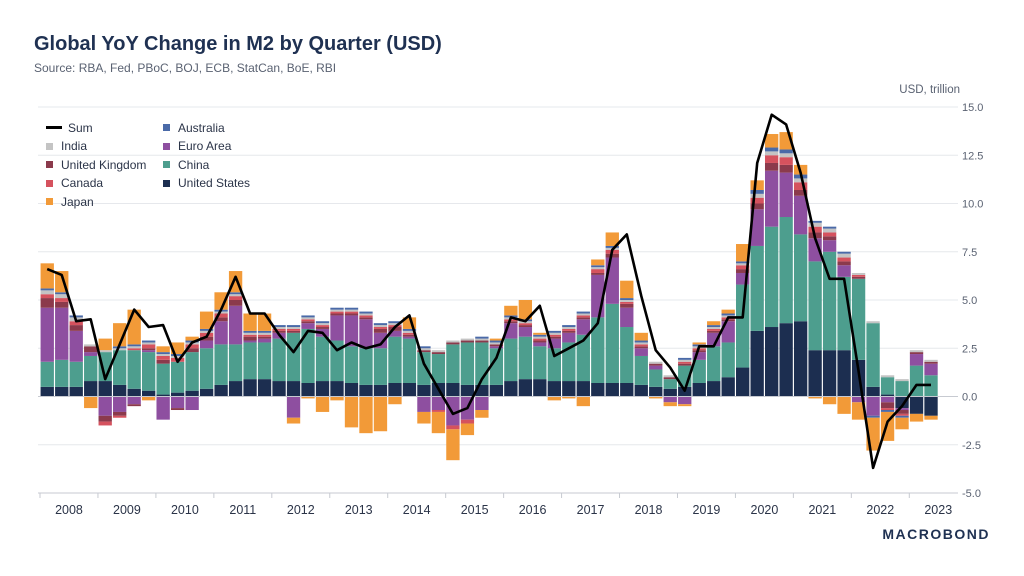 The width and height of the screenshot is (1024, 576). I want to click on x-tick-label: 2016, so click(533, 510).